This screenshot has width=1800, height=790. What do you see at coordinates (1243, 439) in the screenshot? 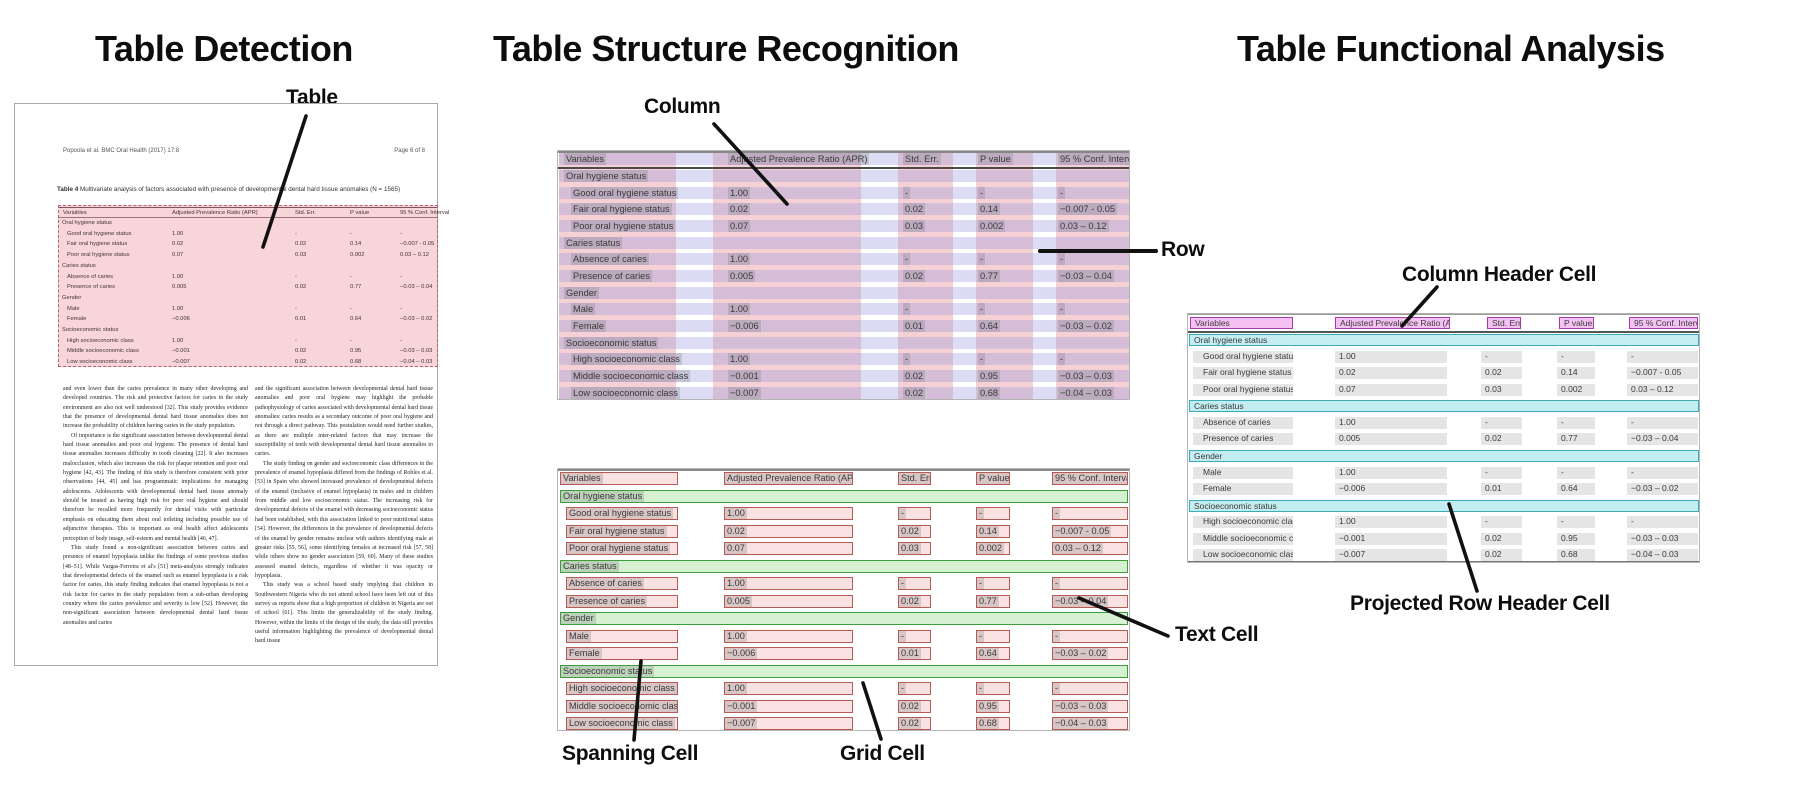
I see `text-cell: Presence of caries` at bounding box center [1243, 439].